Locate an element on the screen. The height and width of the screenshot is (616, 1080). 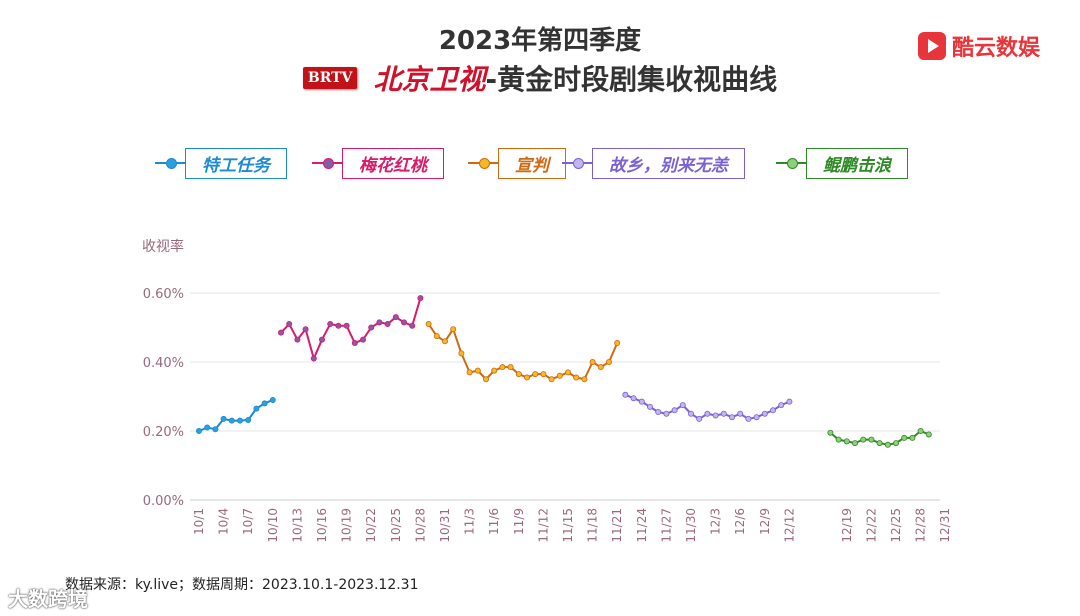
x-tick-label: 10/10 is located at coordinates (273, 525).